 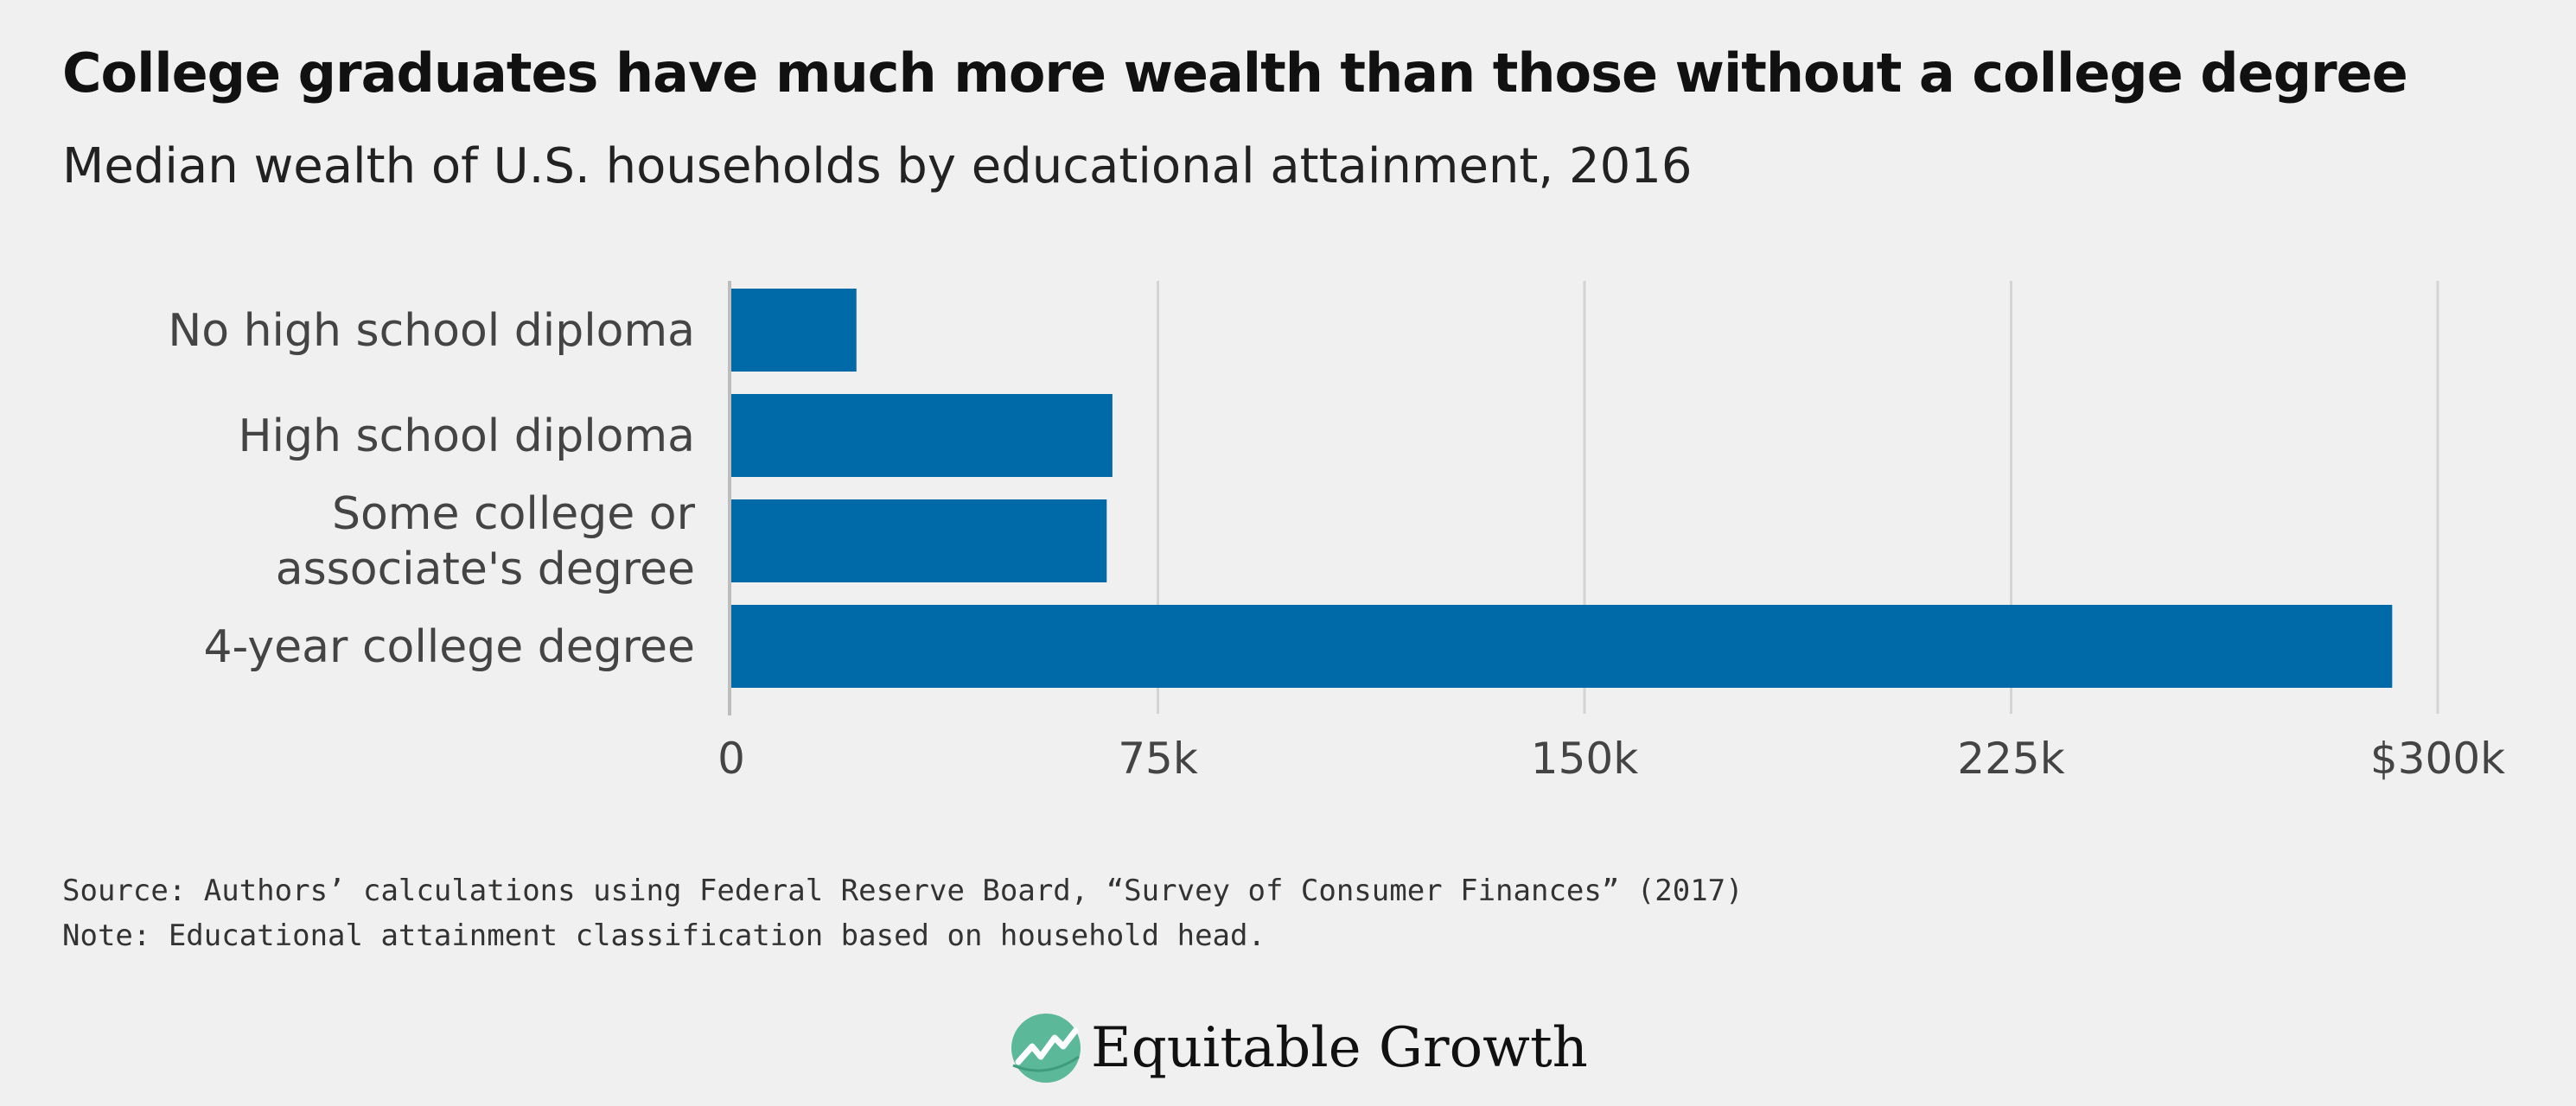 What do you see at coordinates (731, 759) in the screenshot?
I see `x-tick-label: 0` at bounding box center [731, 759].